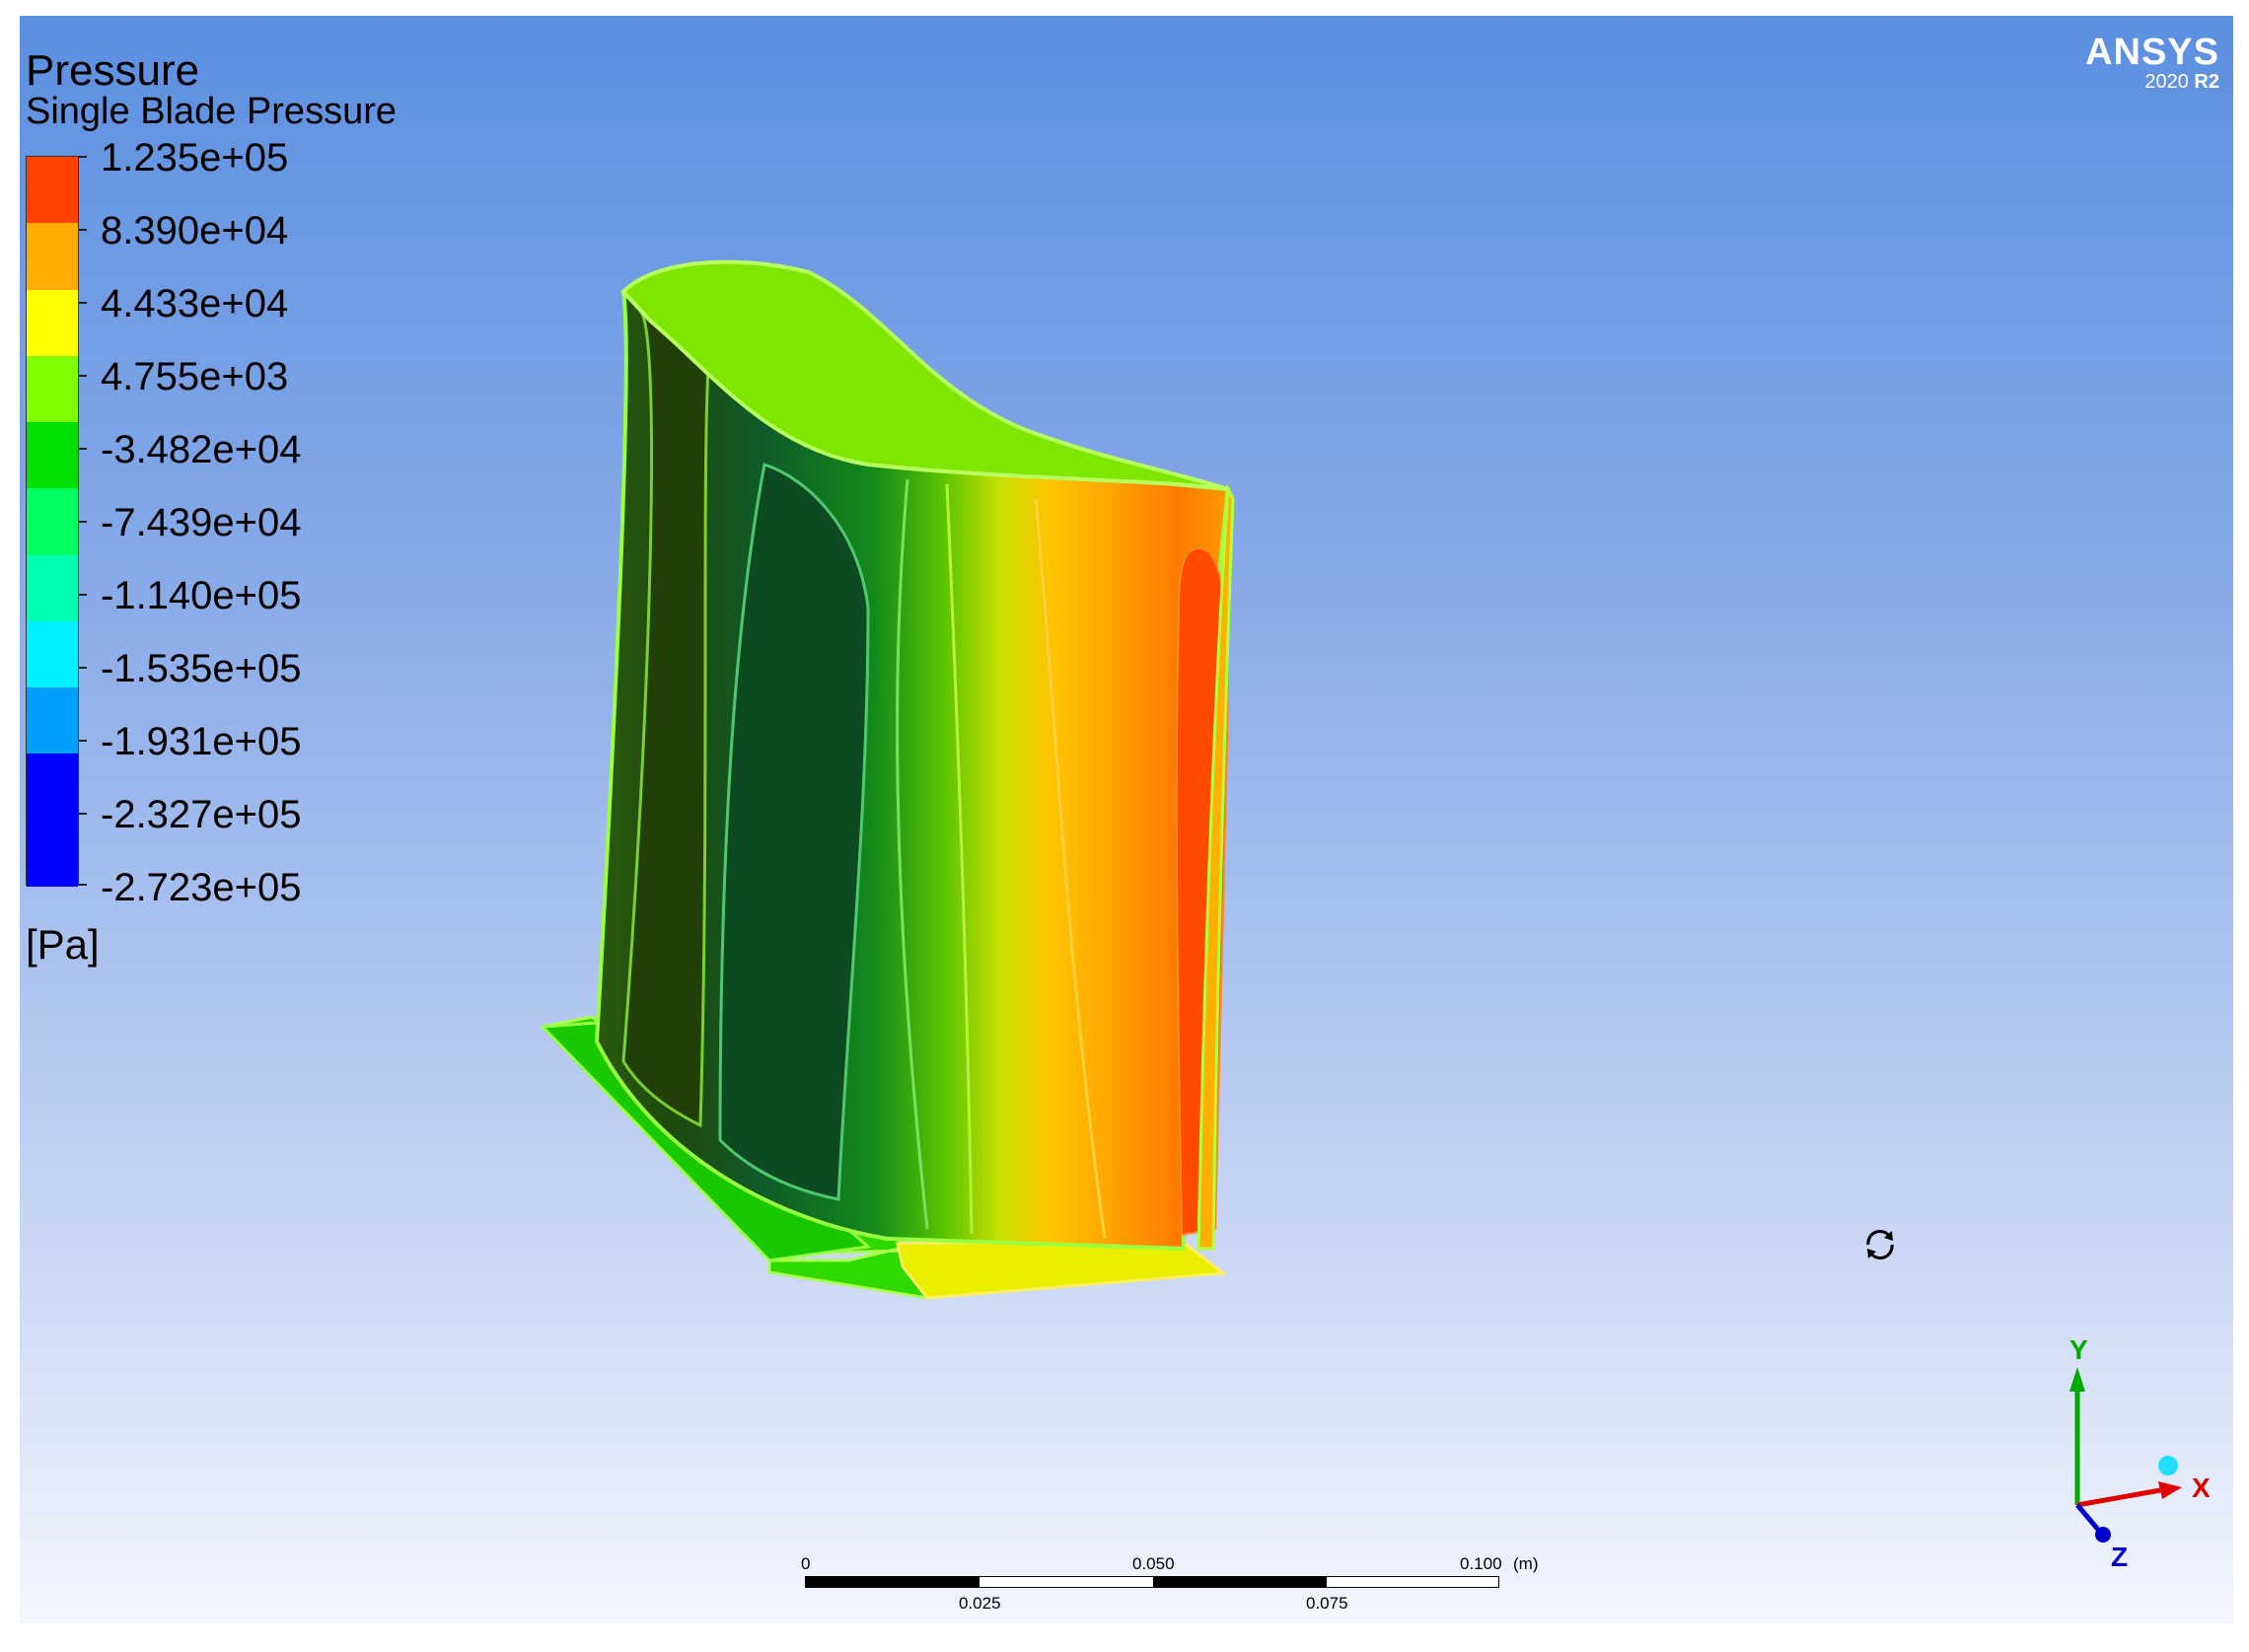 Image resolution: width=2249 pixels, height=1652 pixels. Describe the element at coordinates (667, 718) in the screenshot. I see `blade-dark-band` at that location.